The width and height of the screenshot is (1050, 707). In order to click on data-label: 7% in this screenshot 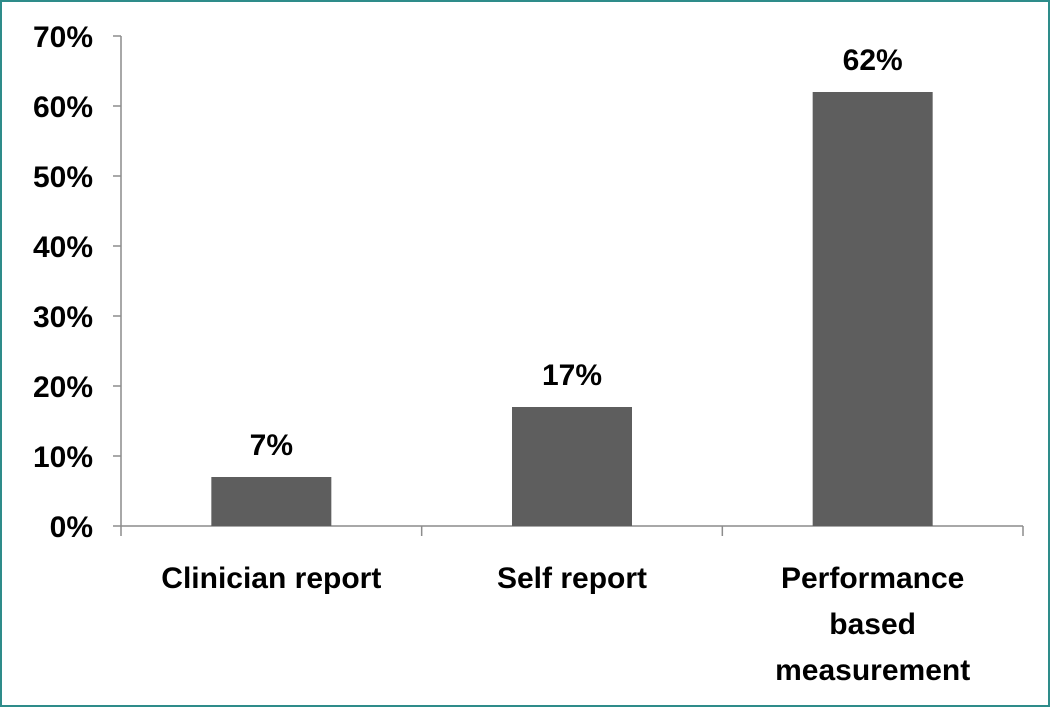, I will do `click(271, 445)`.